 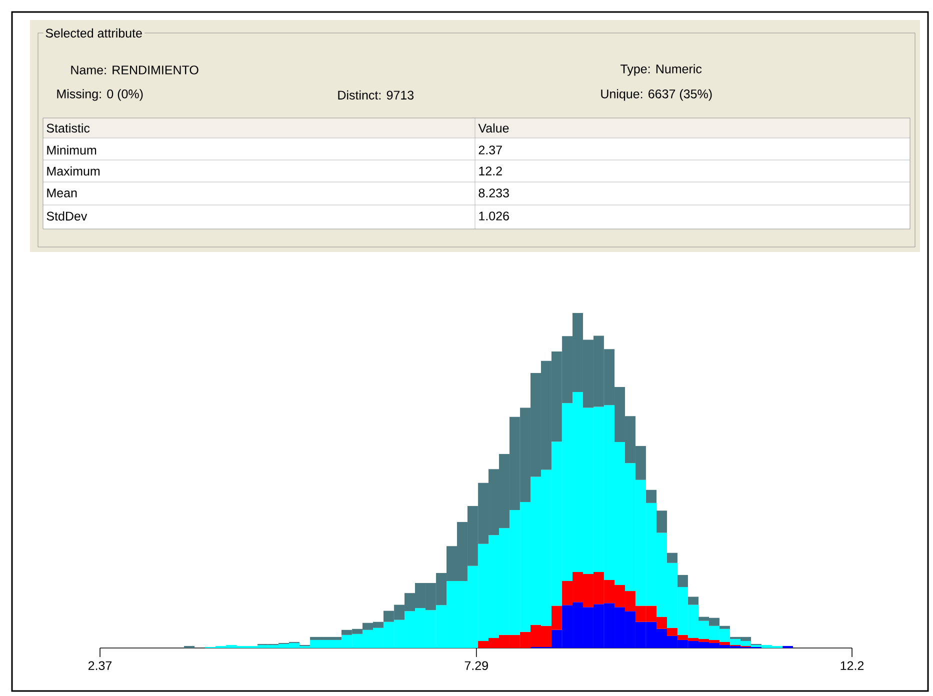 I want to click on text: Minimum, so click(x=71, y=150).